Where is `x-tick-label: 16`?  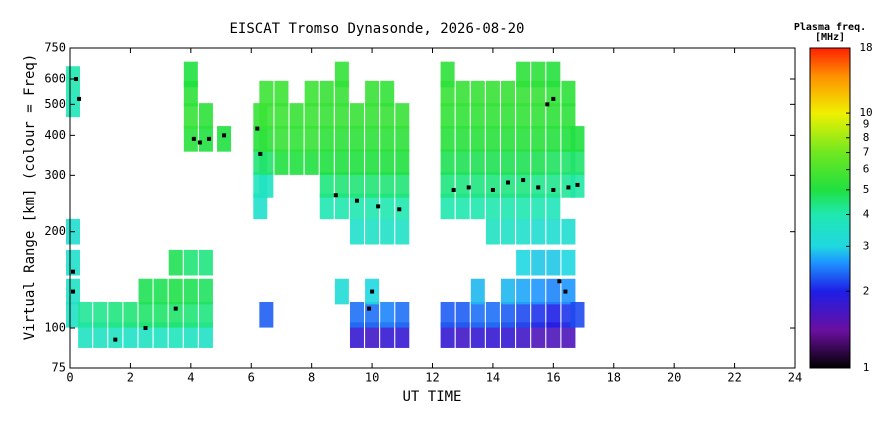 x-tick-label: 16 is located at coordinates (553, 378).